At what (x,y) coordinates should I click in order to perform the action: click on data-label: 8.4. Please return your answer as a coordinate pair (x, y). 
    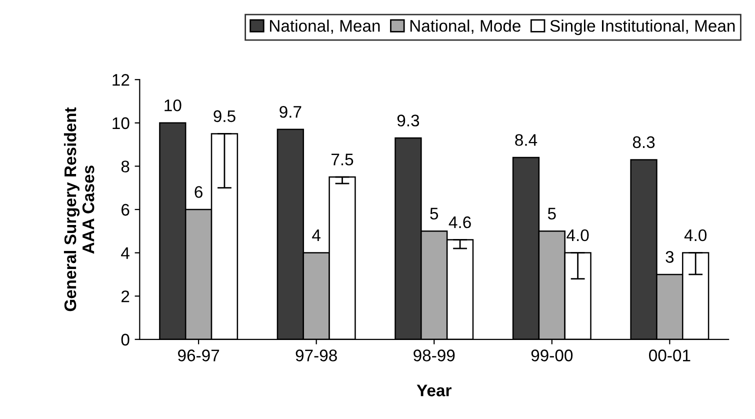
    Looking at the image, I should click on (526, 140).